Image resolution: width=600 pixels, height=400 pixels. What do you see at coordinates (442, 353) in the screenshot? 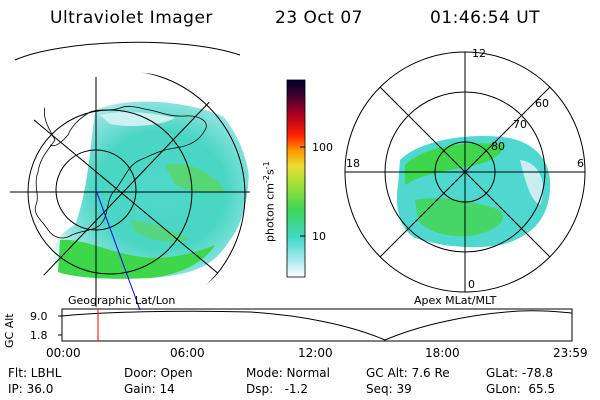
I see `timeline-xtick-1800: 18:00` at bounding box center [442, 353].